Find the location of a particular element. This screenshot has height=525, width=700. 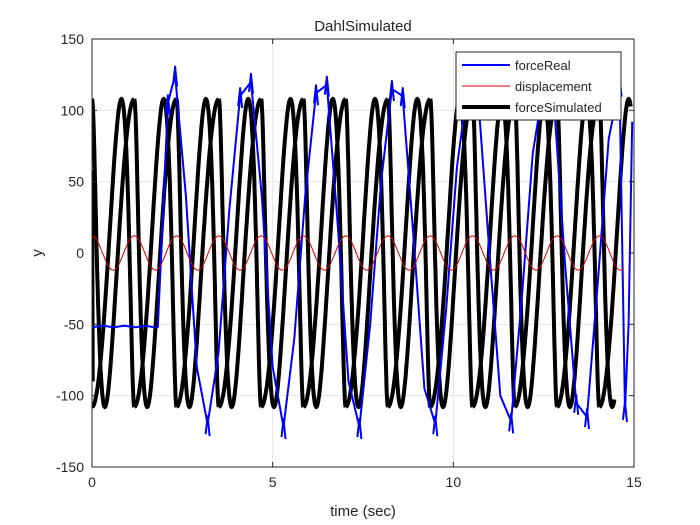

y-tick-label: 100 is located at coordinates (73, 110).